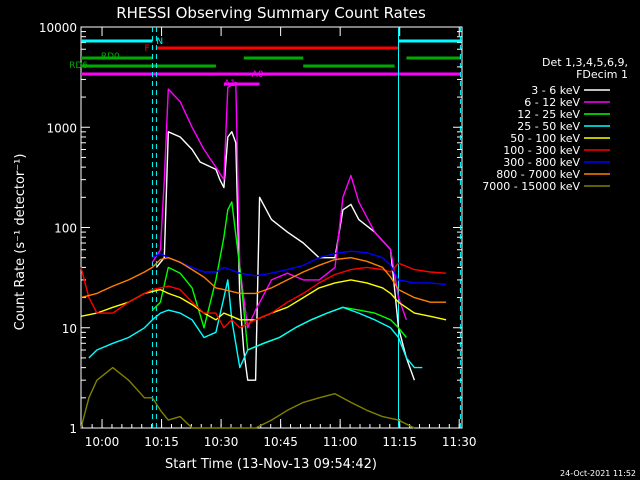  I want to click on flag-label-f: F, so click(147, 49).